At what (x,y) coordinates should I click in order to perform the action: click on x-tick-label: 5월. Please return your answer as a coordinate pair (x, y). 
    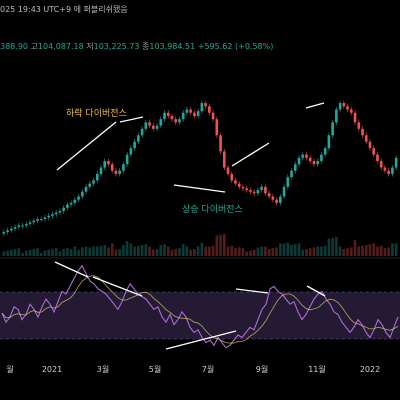
    Looking at the image, I should click on (155, 369).